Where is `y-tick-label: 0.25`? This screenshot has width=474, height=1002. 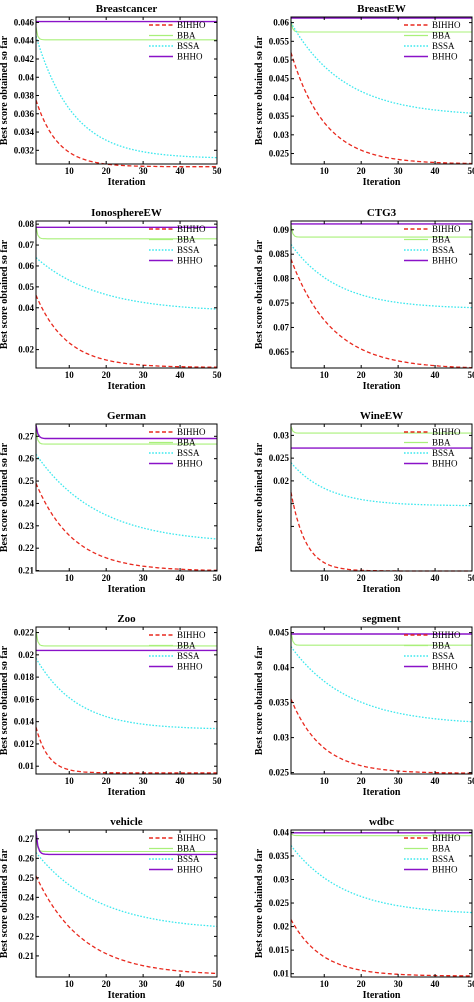 y-tick-label: 0.25 is located at coordinates (26, 878).